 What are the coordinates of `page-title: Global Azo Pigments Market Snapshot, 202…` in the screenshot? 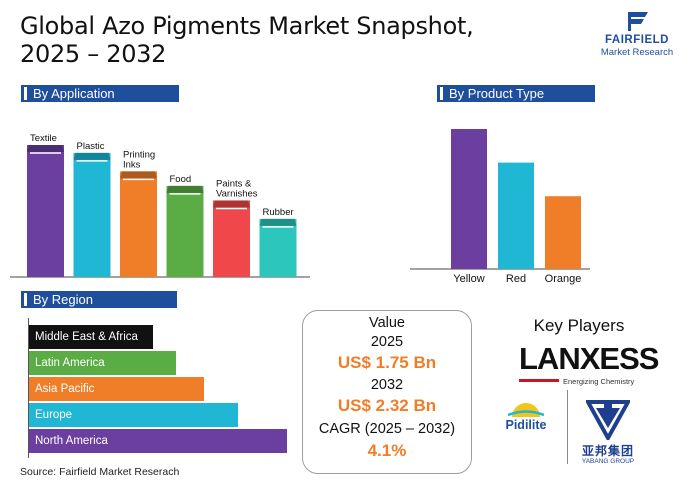 It's located at (247, 40).